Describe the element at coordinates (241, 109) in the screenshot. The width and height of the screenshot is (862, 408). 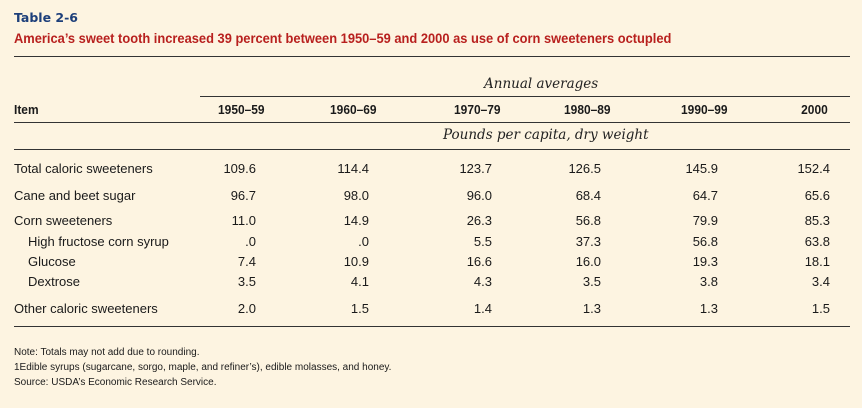
I see `column-header-1950-59: 1950–59` at that location.